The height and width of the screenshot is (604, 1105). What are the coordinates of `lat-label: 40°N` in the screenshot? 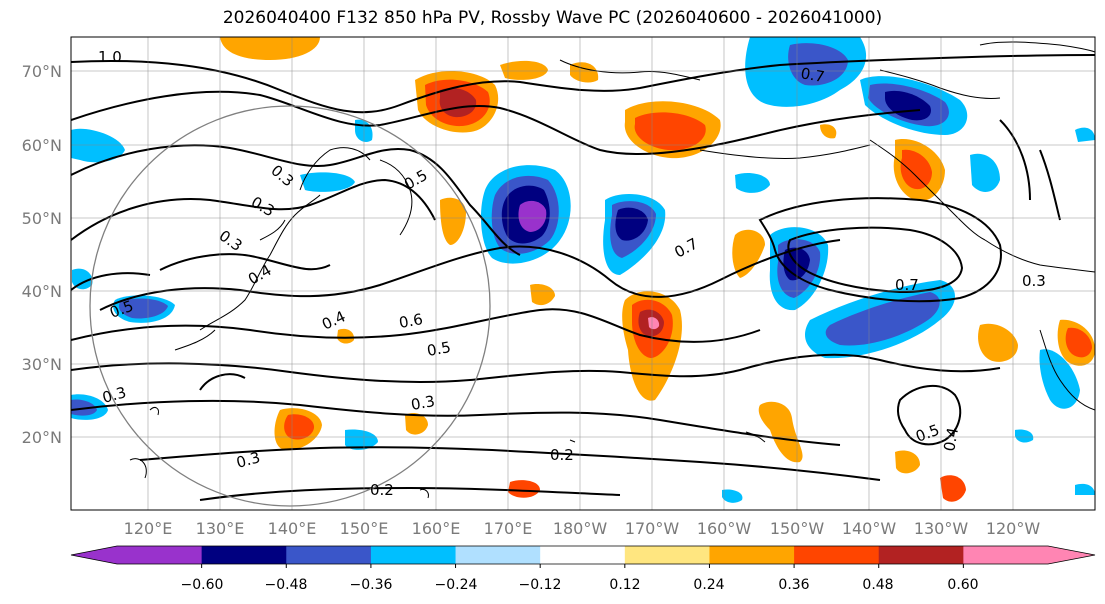 It's located at (42, 291).